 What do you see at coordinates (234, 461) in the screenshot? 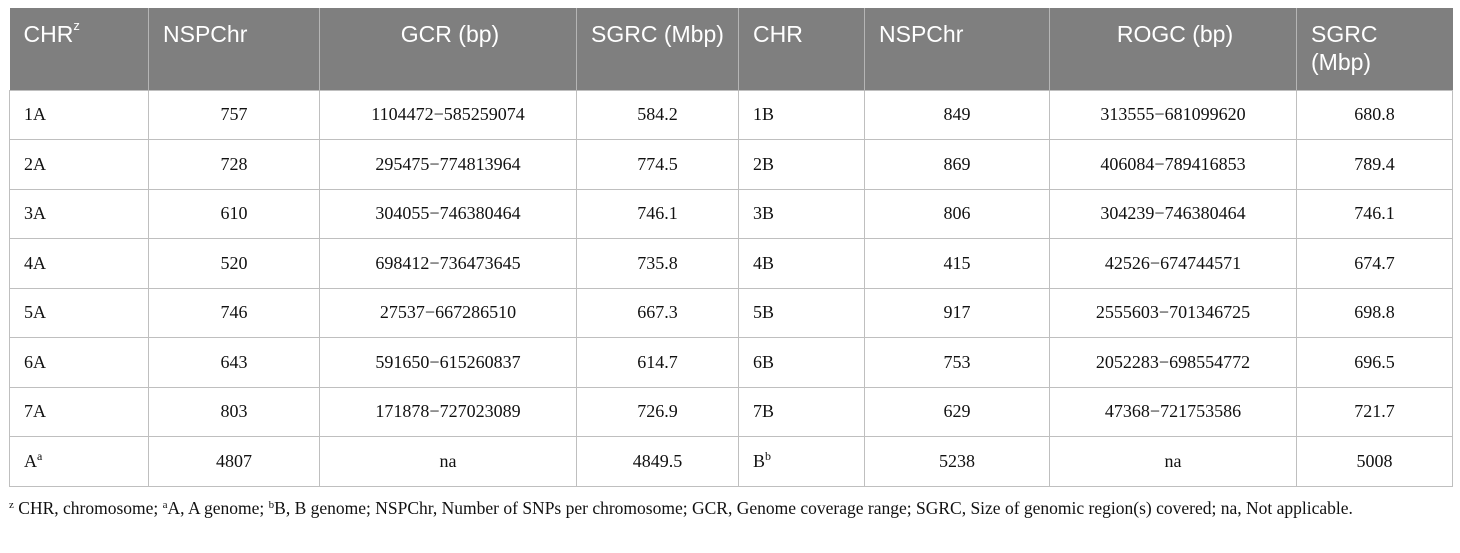
I see `cell-total-nspchr-a: 4807` at bounding box center [234, 461].